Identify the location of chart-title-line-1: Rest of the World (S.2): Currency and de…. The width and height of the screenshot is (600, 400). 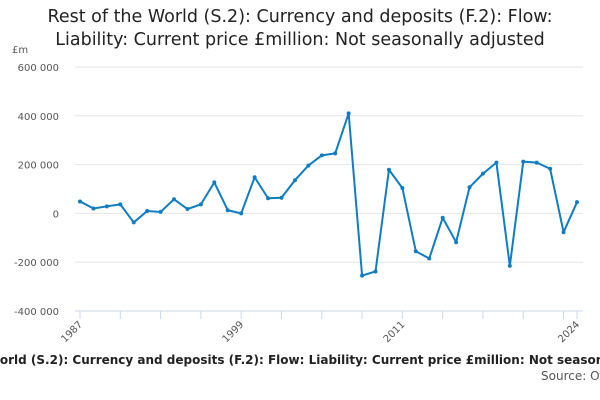
(300, 17).